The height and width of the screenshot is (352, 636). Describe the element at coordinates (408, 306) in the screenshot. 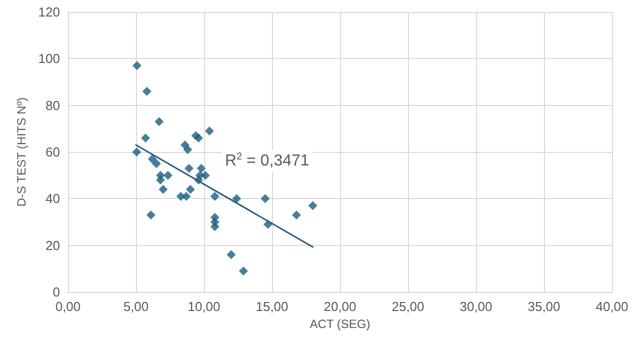

I see `x-tick-label: 25,00` at that location.